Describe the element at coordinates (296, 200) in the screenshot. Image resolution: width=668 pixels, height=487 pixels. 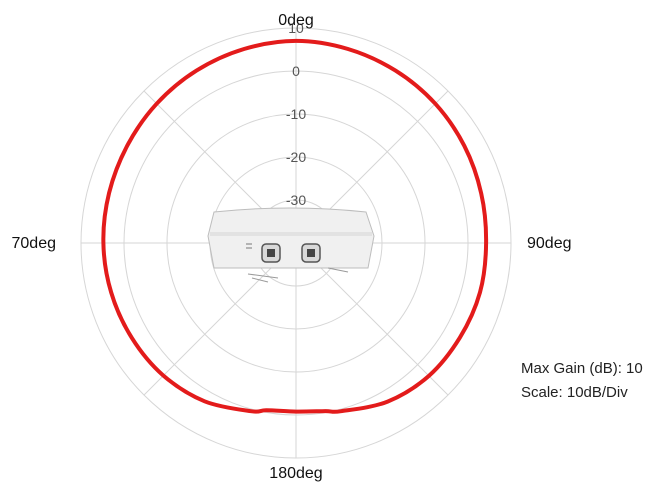
I see `radial-tick-label: -30` at that location.